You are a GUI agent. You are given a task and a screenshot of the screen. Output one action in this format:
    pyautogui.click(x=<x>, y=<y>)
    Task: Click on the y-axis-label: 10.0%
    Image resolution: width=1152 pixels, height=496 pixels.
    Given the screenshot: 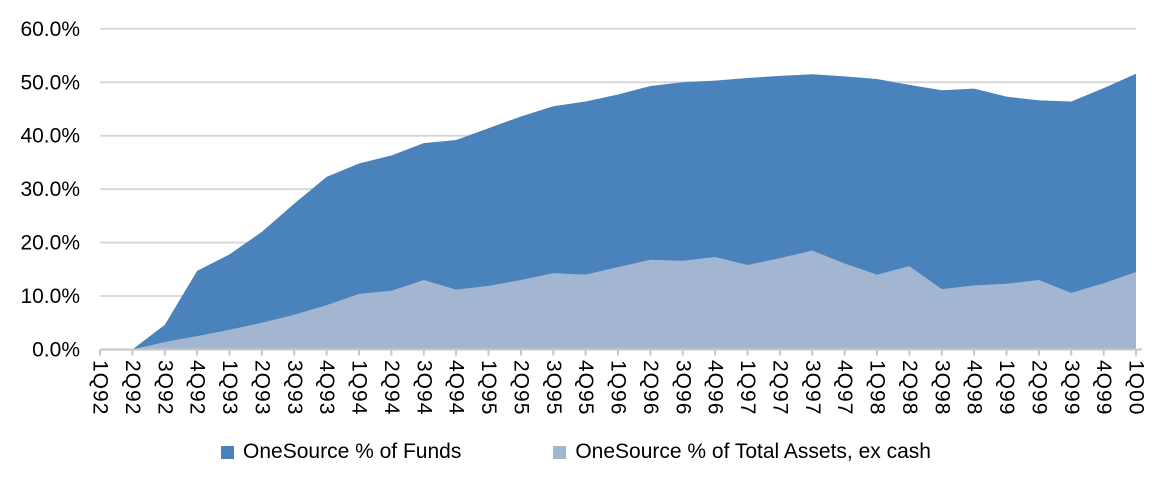 What is the action you would take?
    pyautogui.click(x=50, y=296)
    